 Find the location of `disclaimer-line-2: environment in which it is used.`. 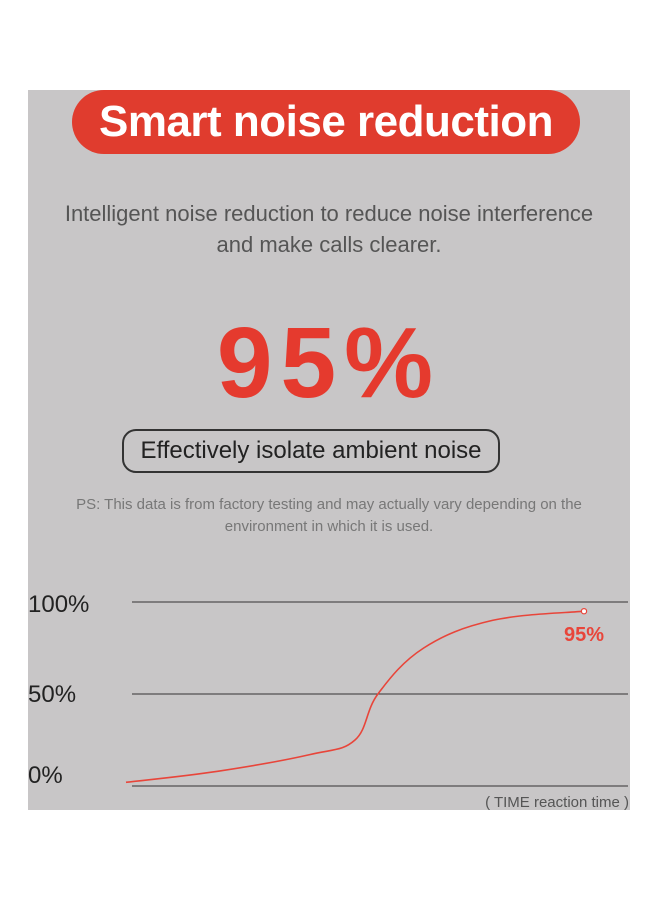

disclaimer-line-2: environment in which it is used. is located at coordinates (329, 526).